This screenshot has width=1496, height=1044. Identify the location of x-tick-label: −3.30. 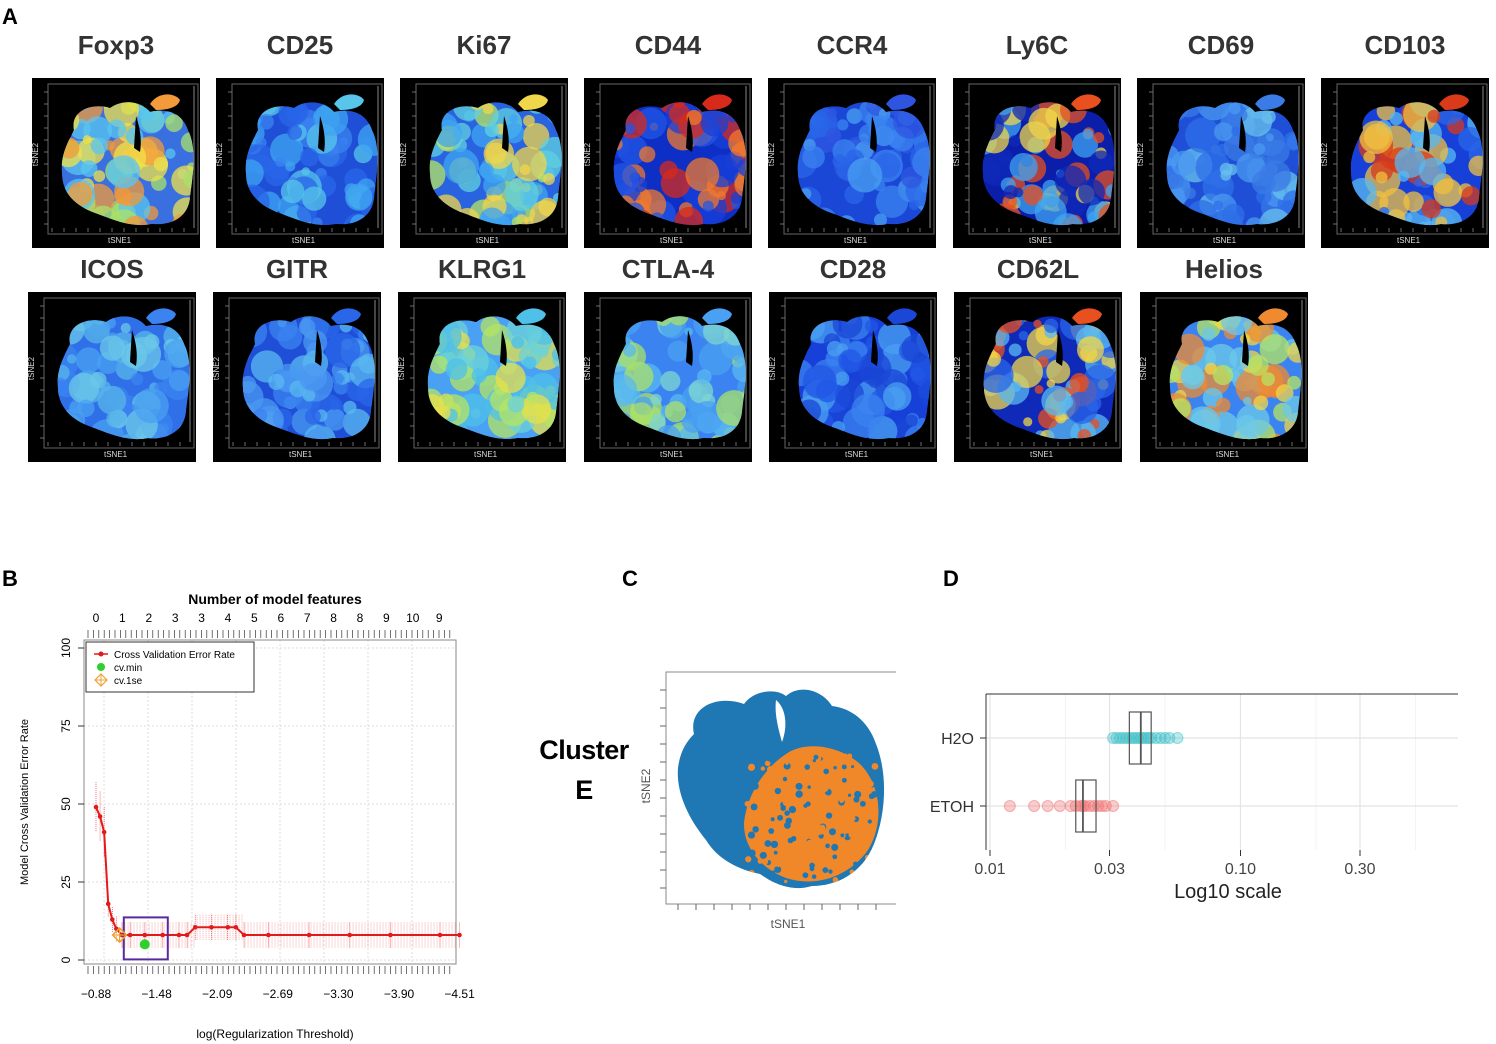
(338, 994).